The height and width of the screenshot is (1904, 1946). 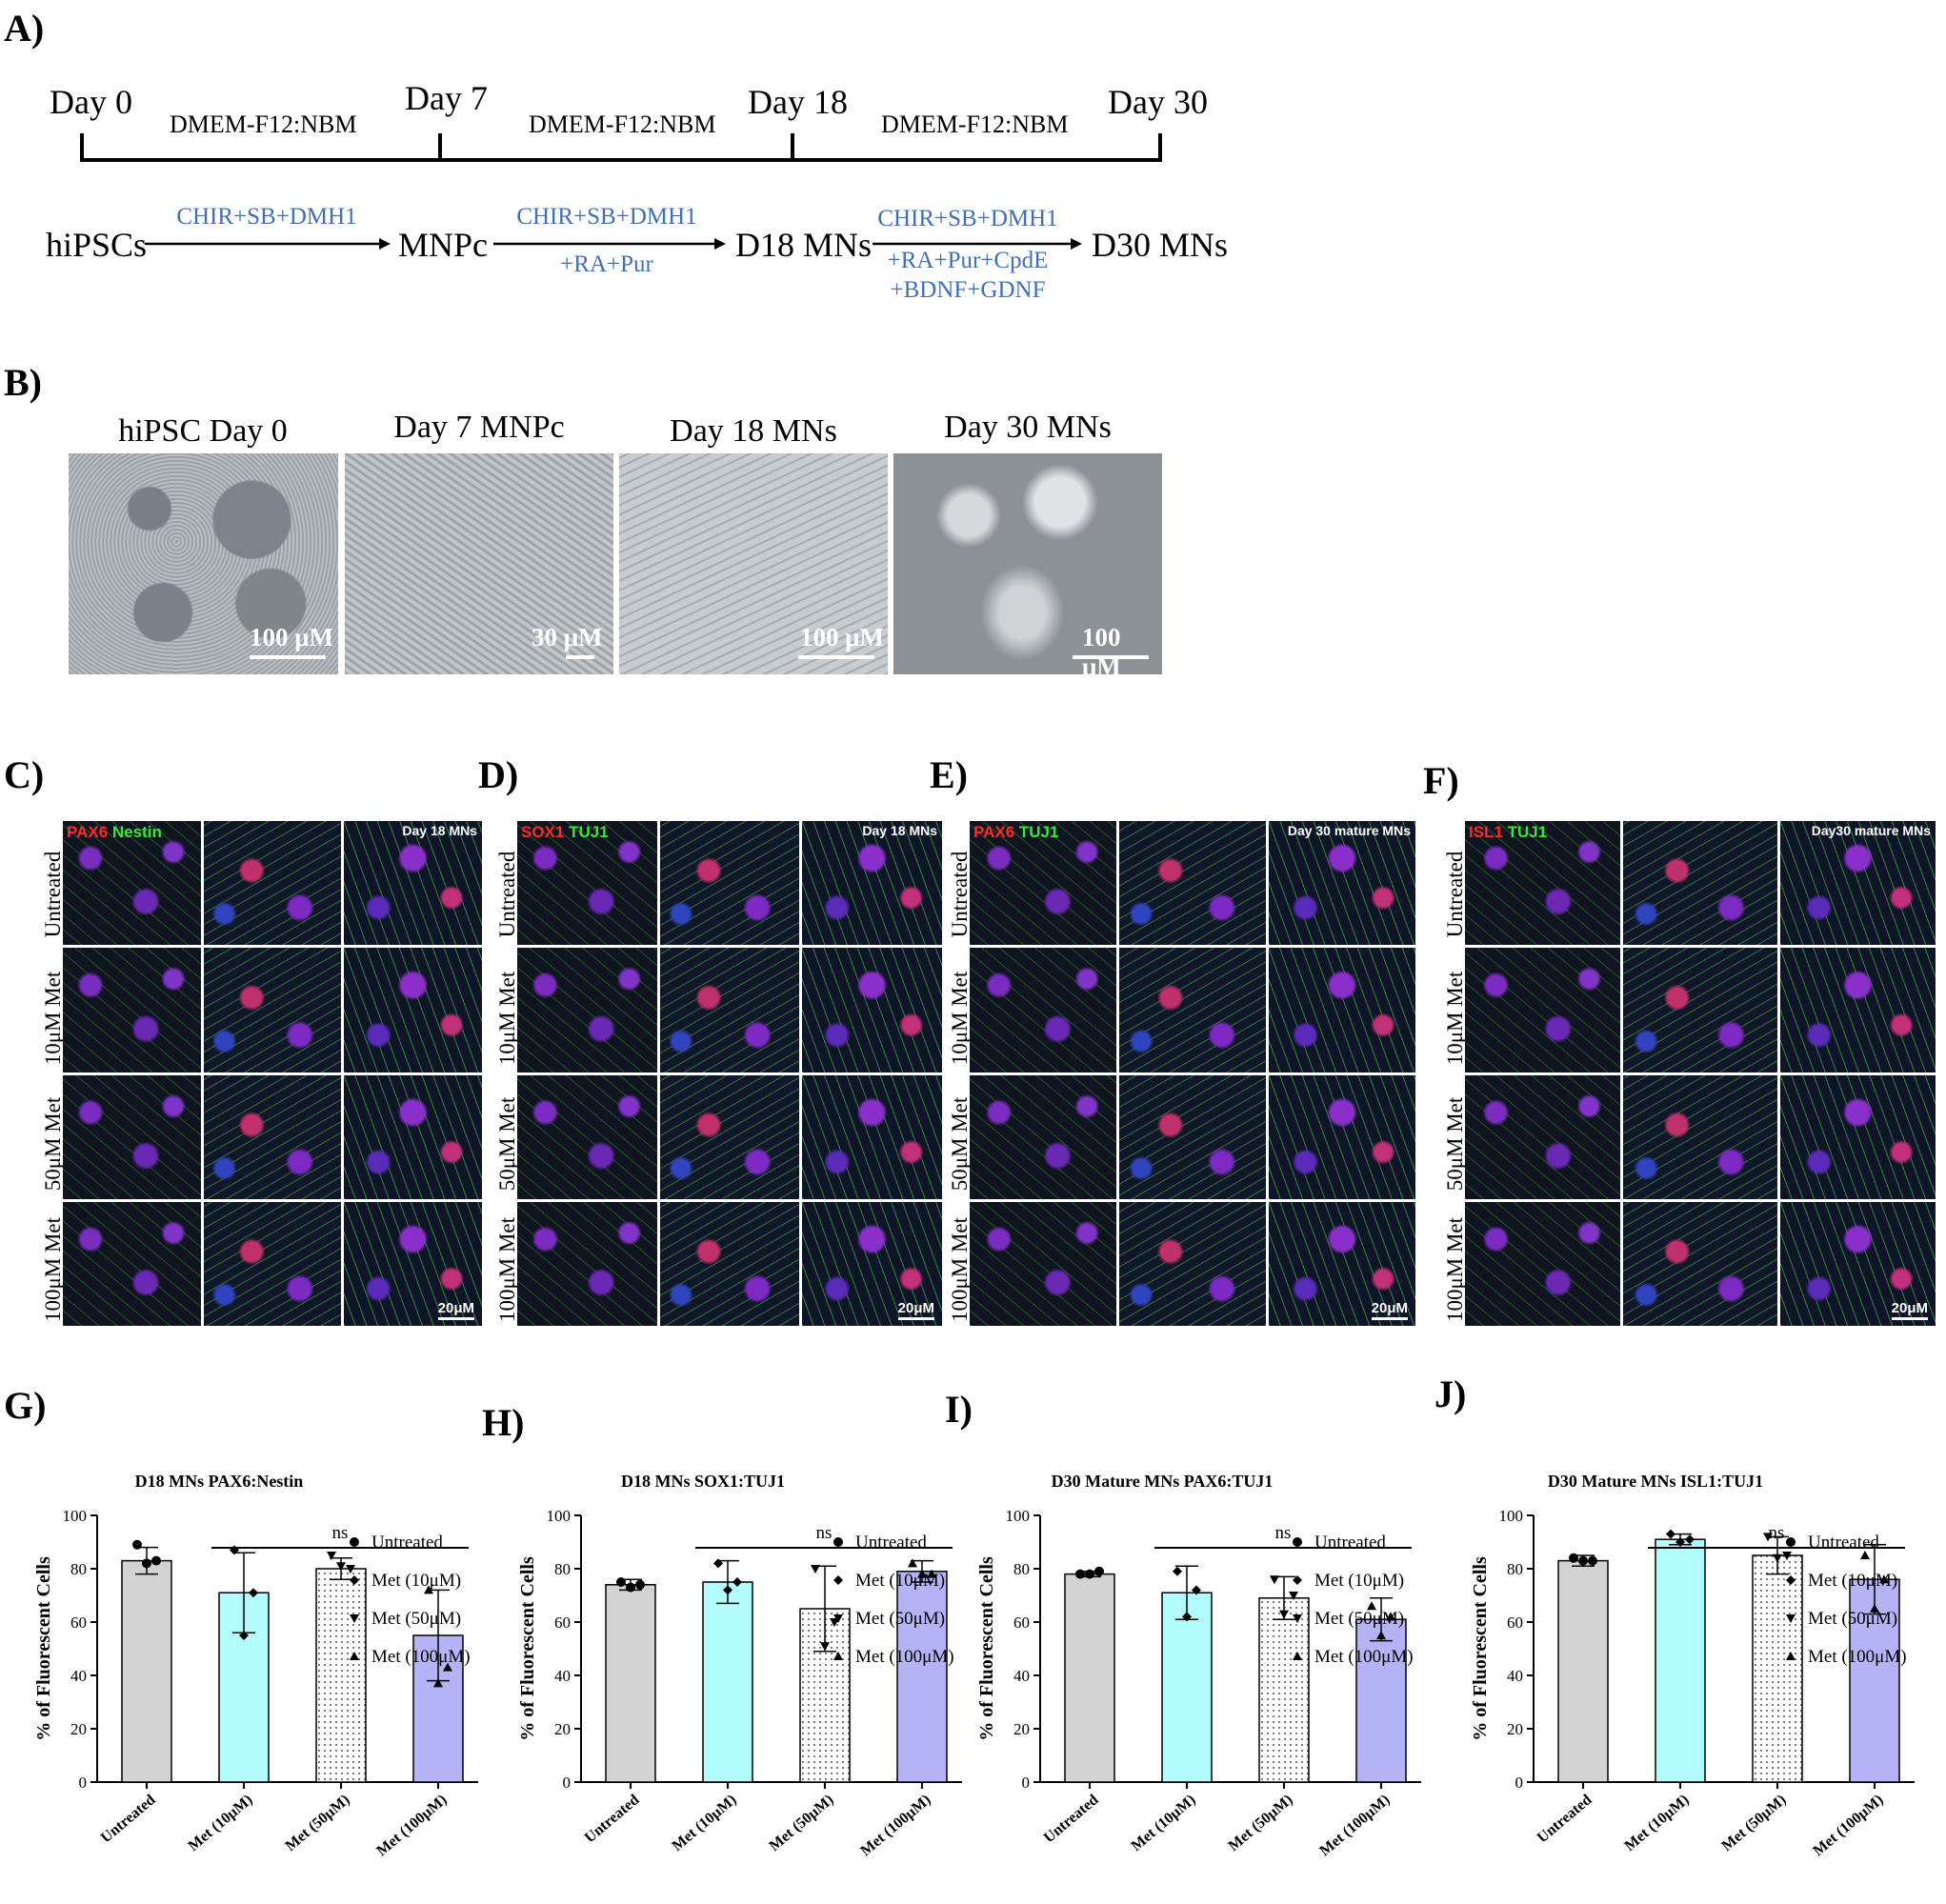 What do you see at coordinates (729, 1073) in the screenshot?
I see `immuno-grid-d: SOX1 TUJ1 Day 18 MNs 20μM` at bounding box center [729, 1073].